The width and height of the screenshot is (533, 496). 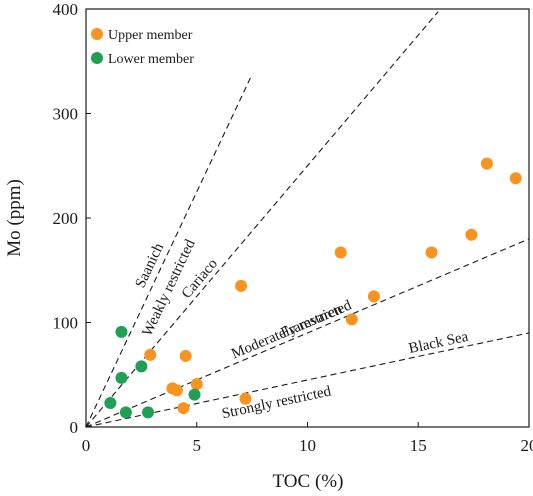 What do you see at coordinates (142, 47) in the screenshot?
I see `legend: Upper member Lower member` at bounding box center [142, 47].